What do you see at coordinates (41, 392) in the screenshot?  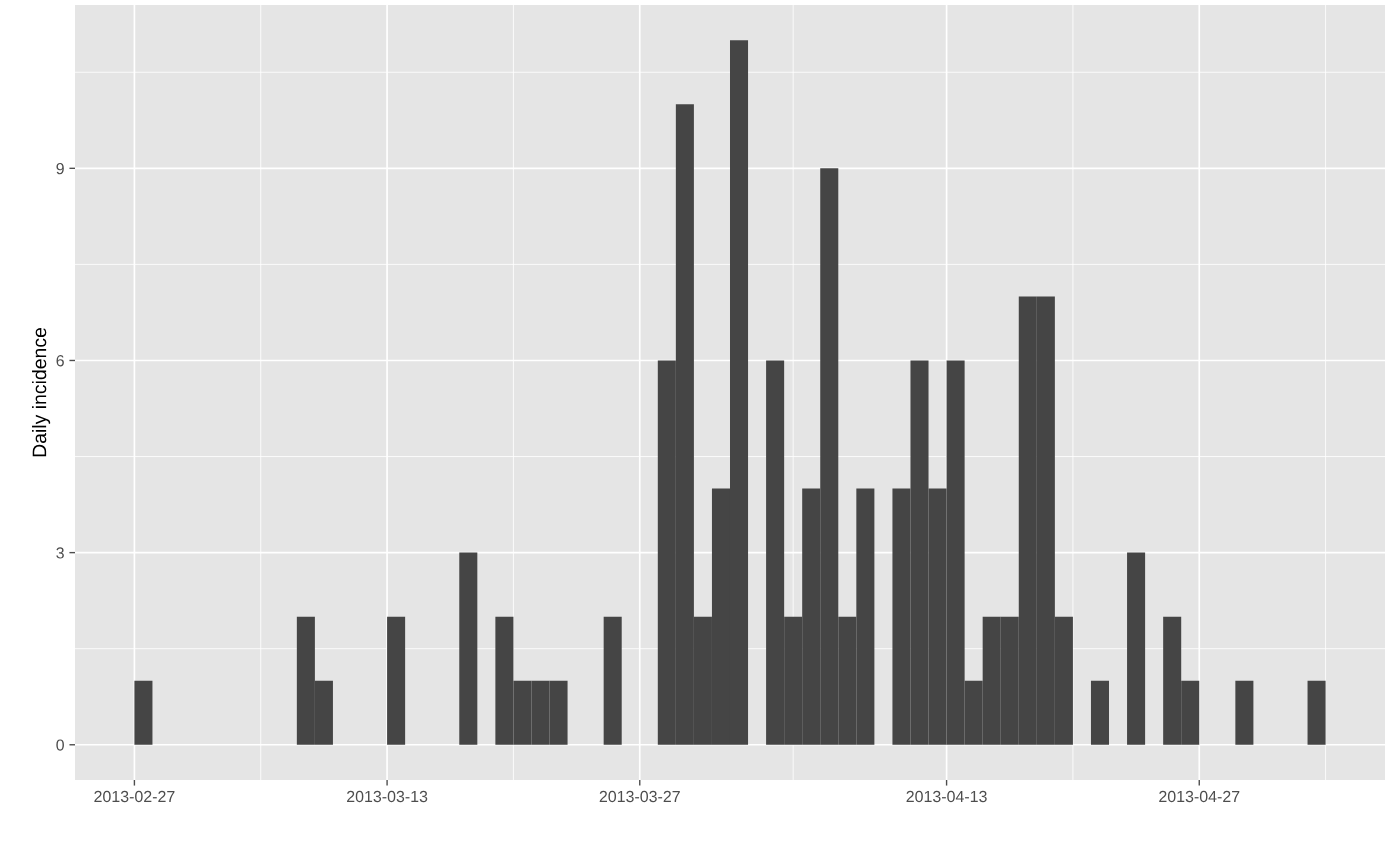 I see `y-axis-title: Daily incidence` at bounding box center [41, 392].